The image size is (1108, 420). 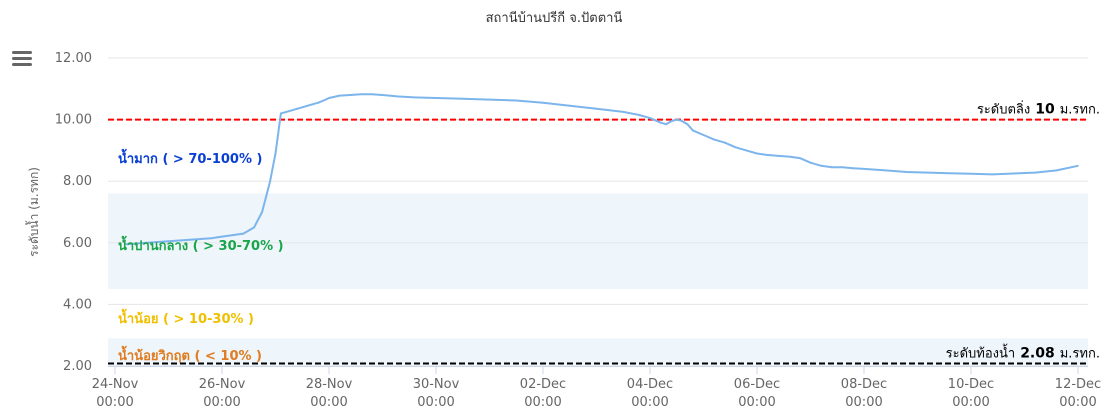 What do you see at coordinates (1037, 354) in the screenshot?
I see `plot-line-label-value: 2.08` at bounding box center [1037, 354].